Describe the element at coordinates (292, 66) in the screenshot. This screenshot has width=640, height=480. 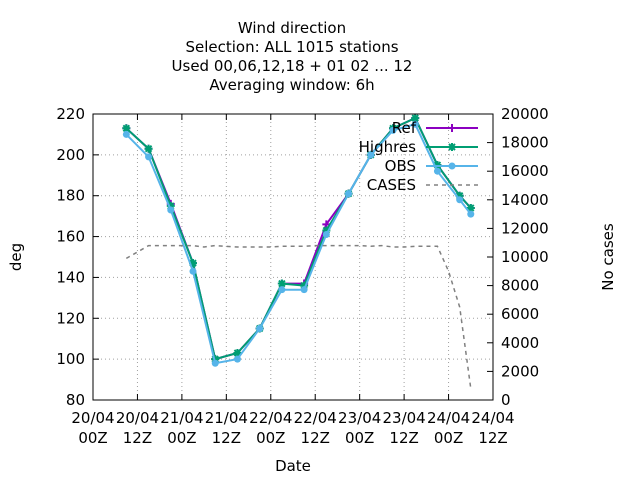
I see `title-line-3: Used 00,06,12,18 + 01 02 ... 12` at that location.